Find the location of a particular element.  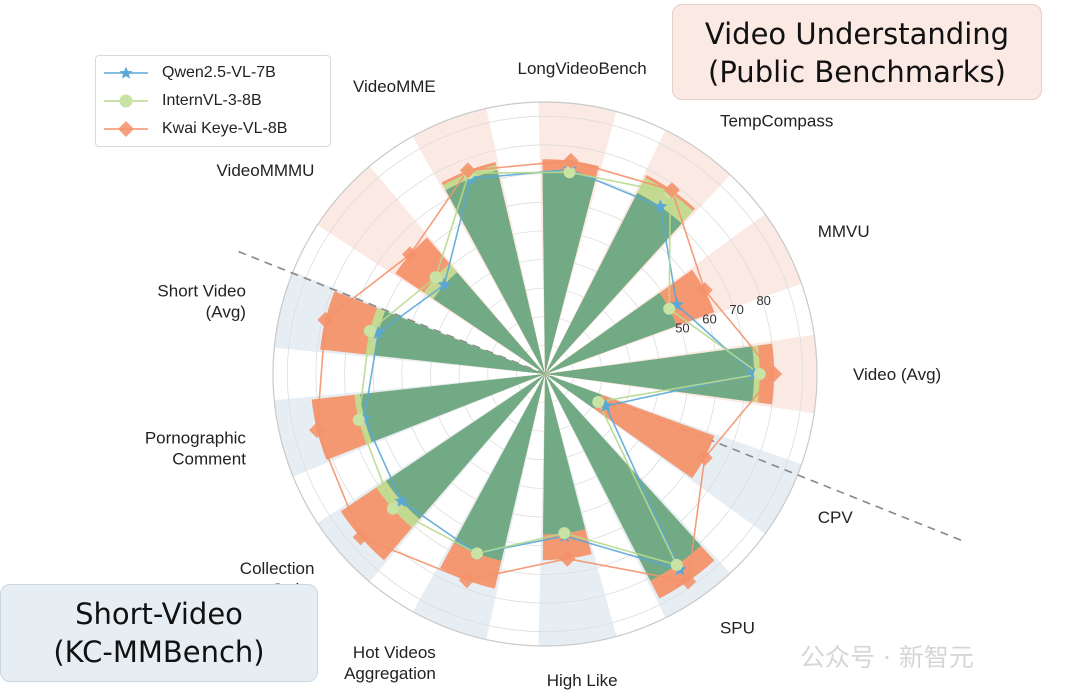

category-label: VideoMME is located at coordinates (394, 86).